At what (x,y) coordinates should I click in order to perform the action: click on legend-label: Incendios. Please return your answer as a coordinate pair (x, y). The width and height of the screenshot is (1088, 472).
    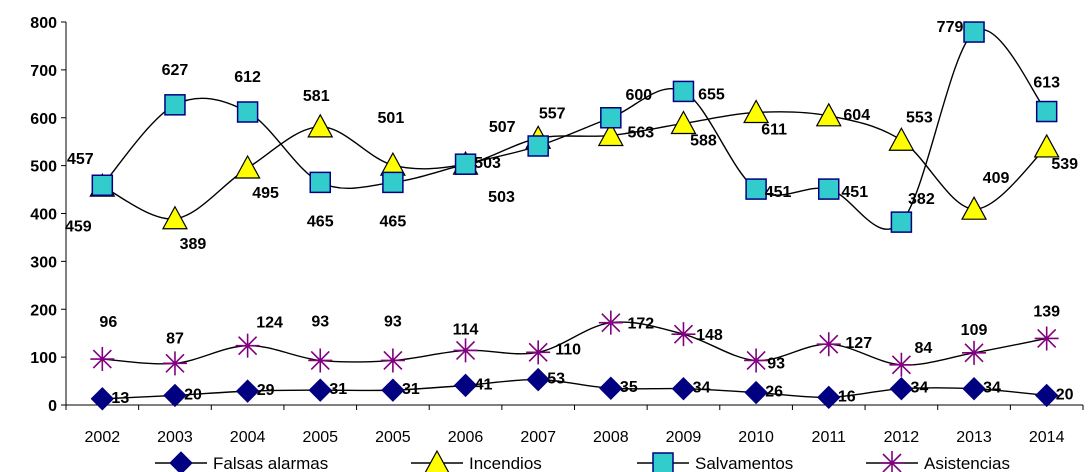
    Looking at the image, I should click on (505, 463).